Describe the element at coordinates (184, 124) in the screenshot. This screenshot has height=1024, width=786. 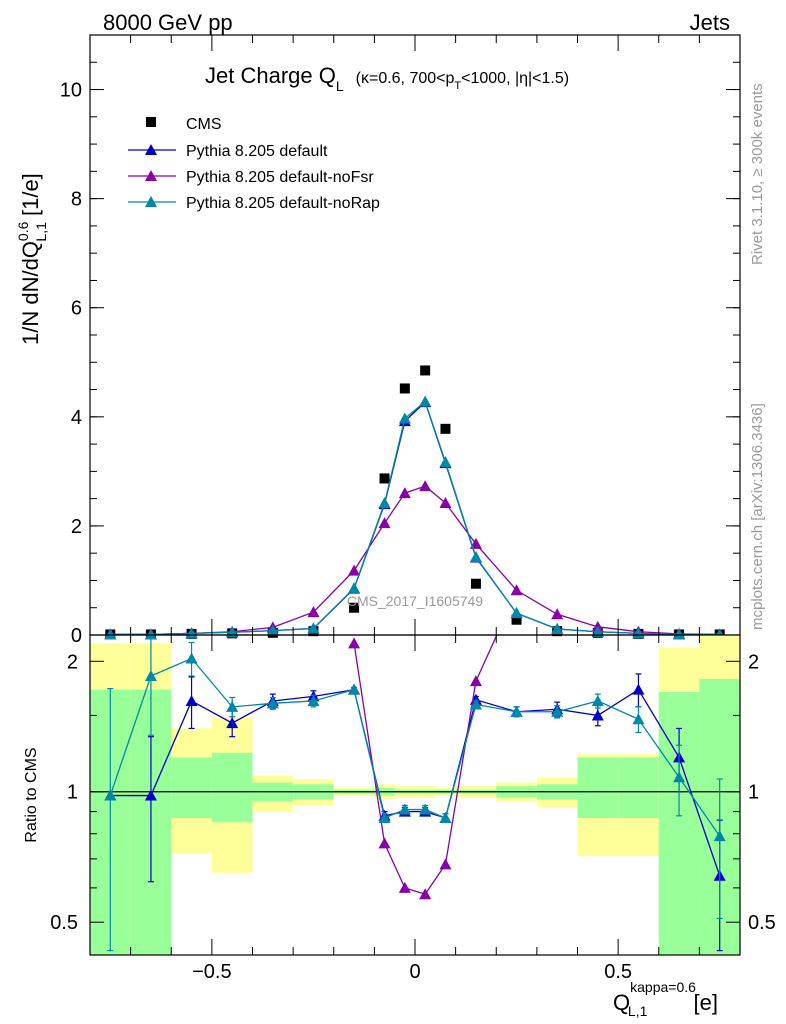
I see `legend-entry-cms: CMS` at that location.